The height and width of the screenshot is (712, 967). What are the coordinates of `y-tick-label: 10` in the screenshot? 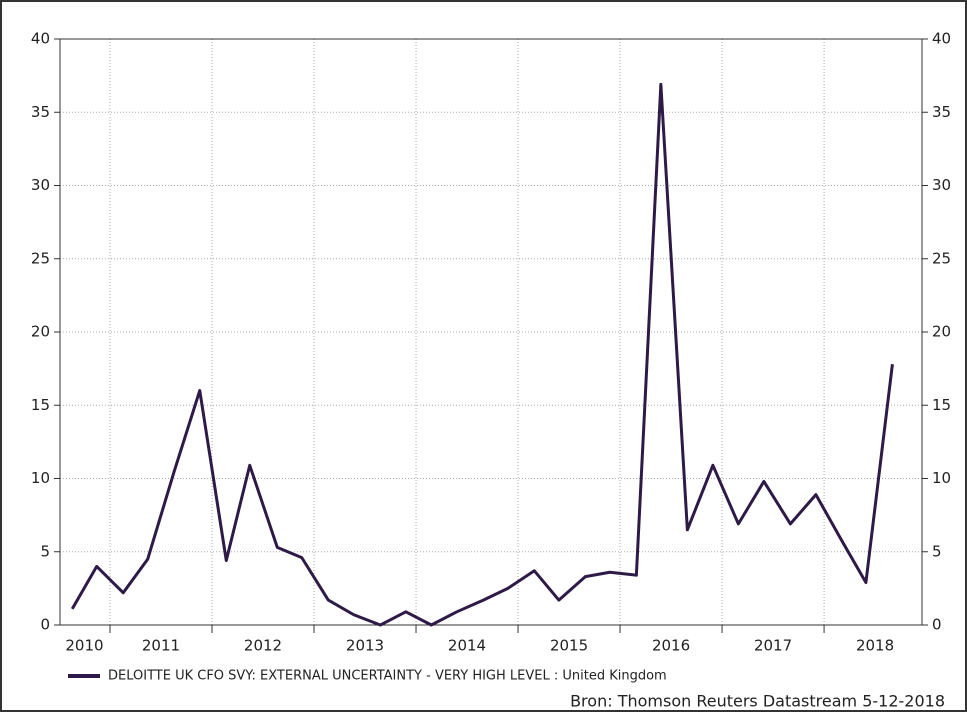 It's located at (40, 478).